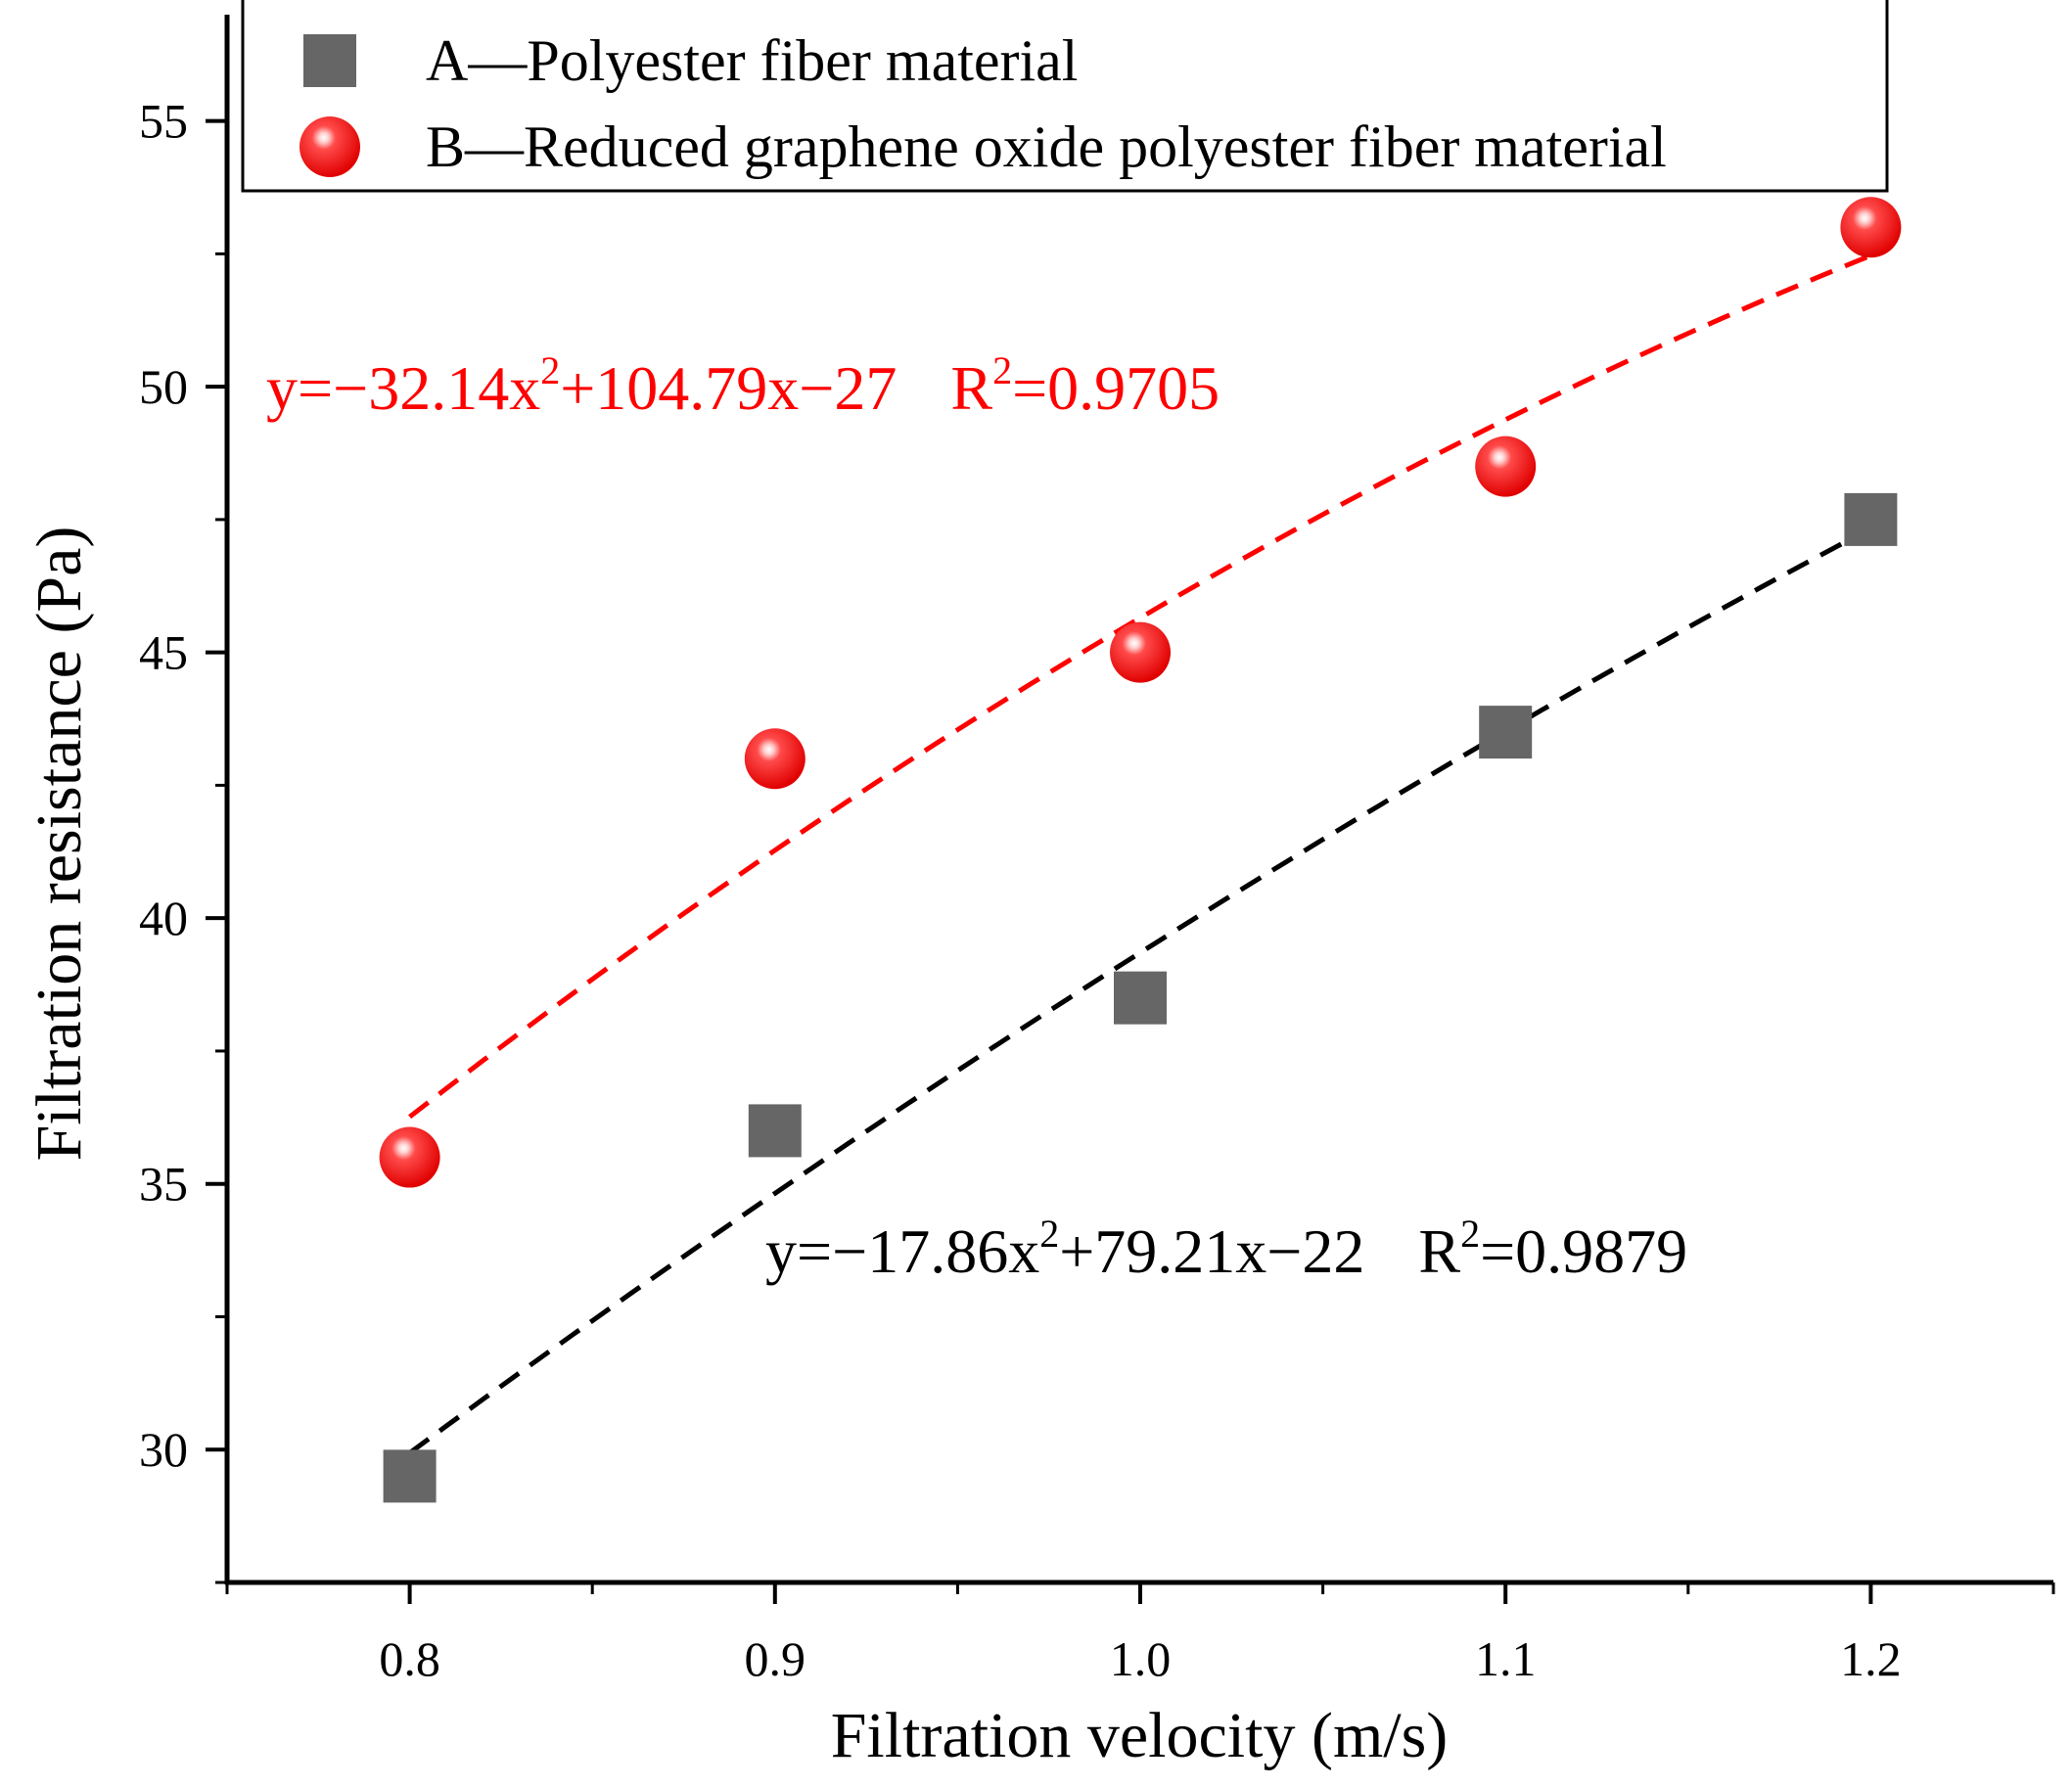 The image size is (2072, 1787). What do you see at coordinates (1506, 1658) in the screenshot?
I see `x-tick-label: 1.1` at bounding box center [1506, 1658].